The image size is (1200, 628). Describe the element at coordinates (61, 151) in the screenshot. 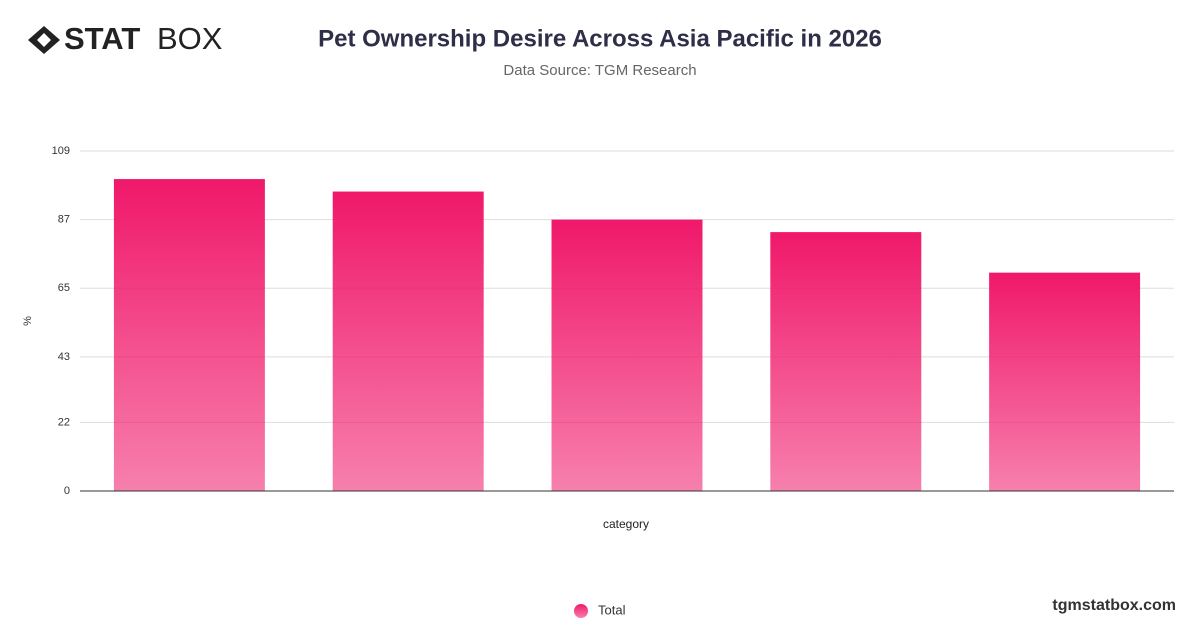

I see `y-tick-label: 109` at that location.